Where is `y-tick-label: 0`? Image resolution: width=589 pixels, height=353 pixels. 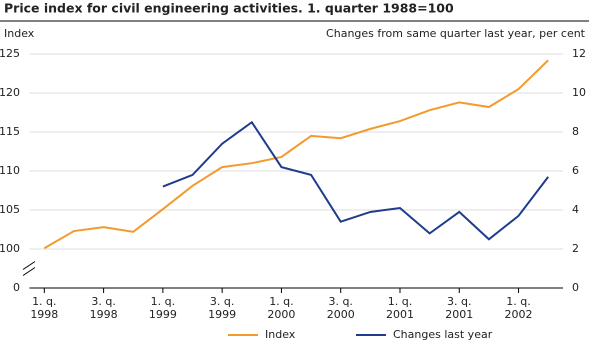
y-tick-label: 0 is located at coordinates (16, 287).